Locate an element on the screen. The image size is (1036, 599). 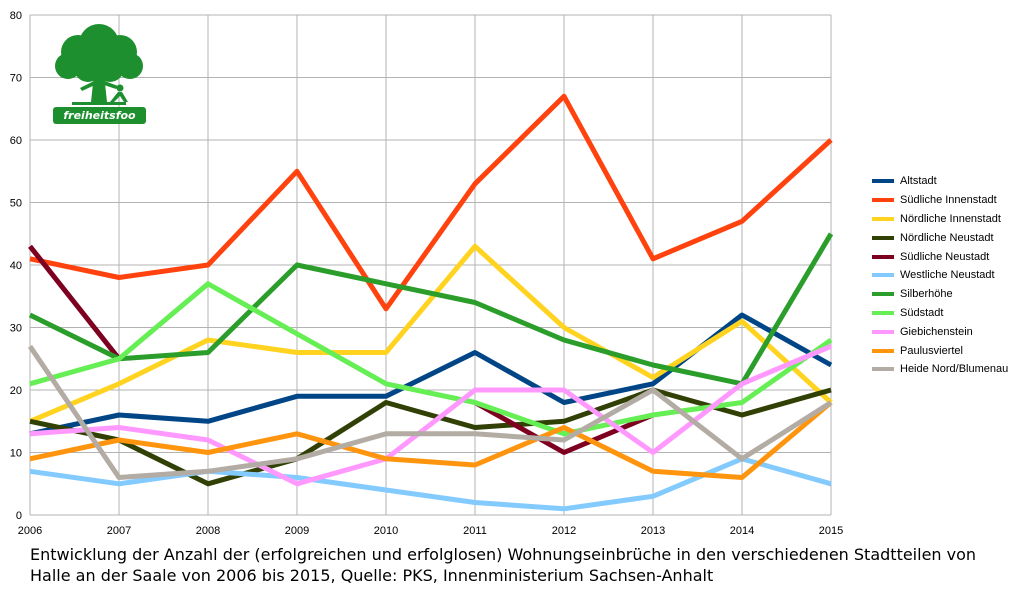
legend-label: Südliche Neustadt is located at coordinates (945, 256).